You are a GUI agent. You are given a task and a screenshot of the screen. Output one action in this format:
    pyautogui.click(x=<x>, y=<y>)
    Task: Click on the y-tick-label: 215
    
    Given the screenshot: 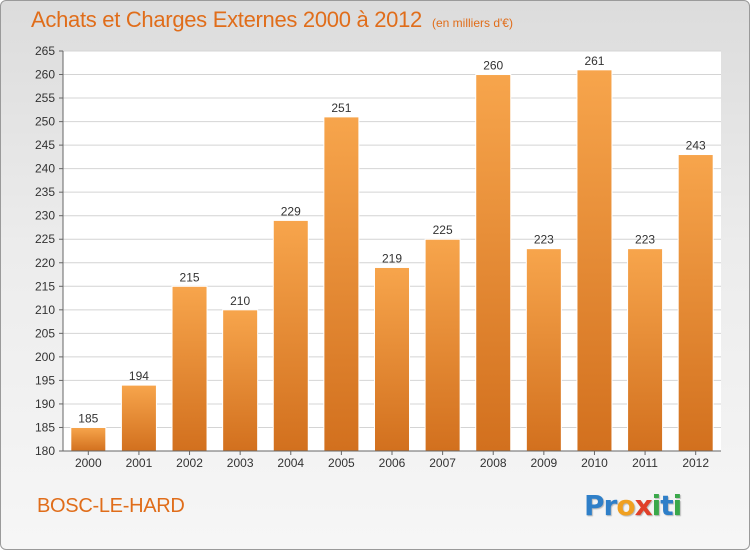 What is the action you would take?
    pyautogui.click(x=45, y=286)
    